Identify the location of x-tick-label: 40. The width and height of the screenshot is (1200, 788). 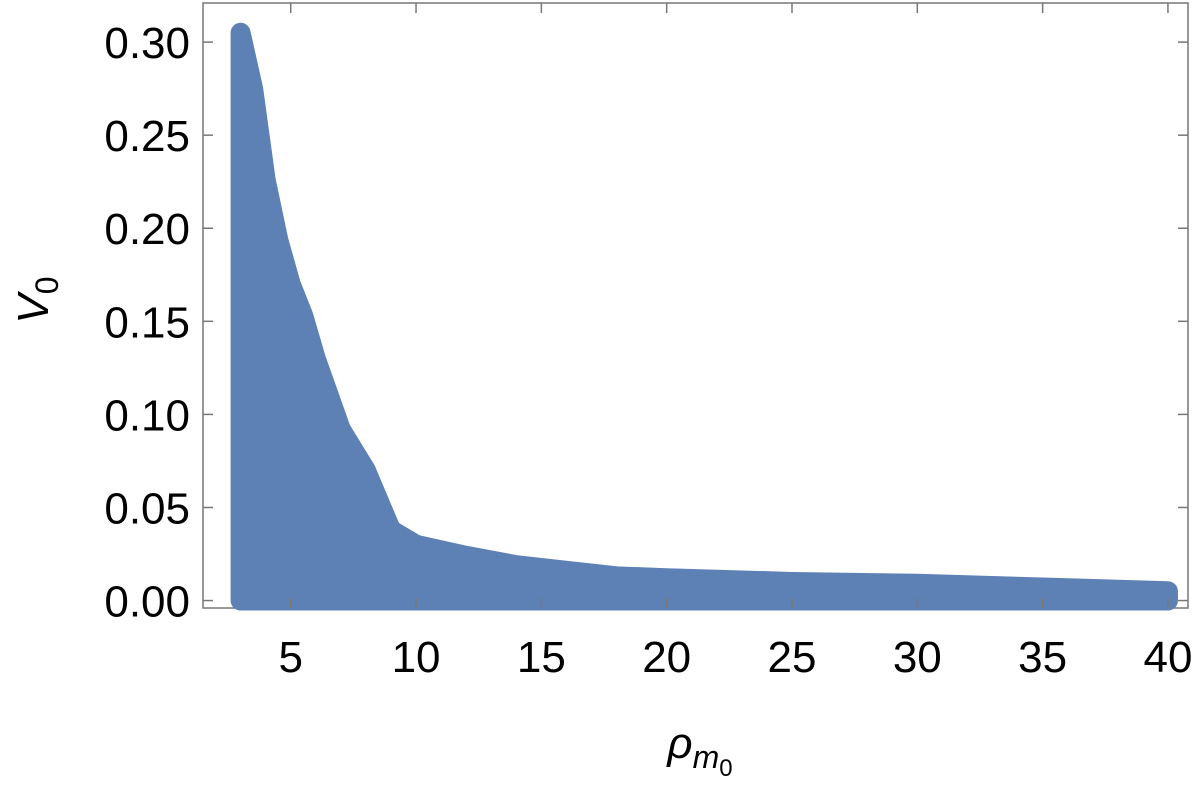
(1167, 657).